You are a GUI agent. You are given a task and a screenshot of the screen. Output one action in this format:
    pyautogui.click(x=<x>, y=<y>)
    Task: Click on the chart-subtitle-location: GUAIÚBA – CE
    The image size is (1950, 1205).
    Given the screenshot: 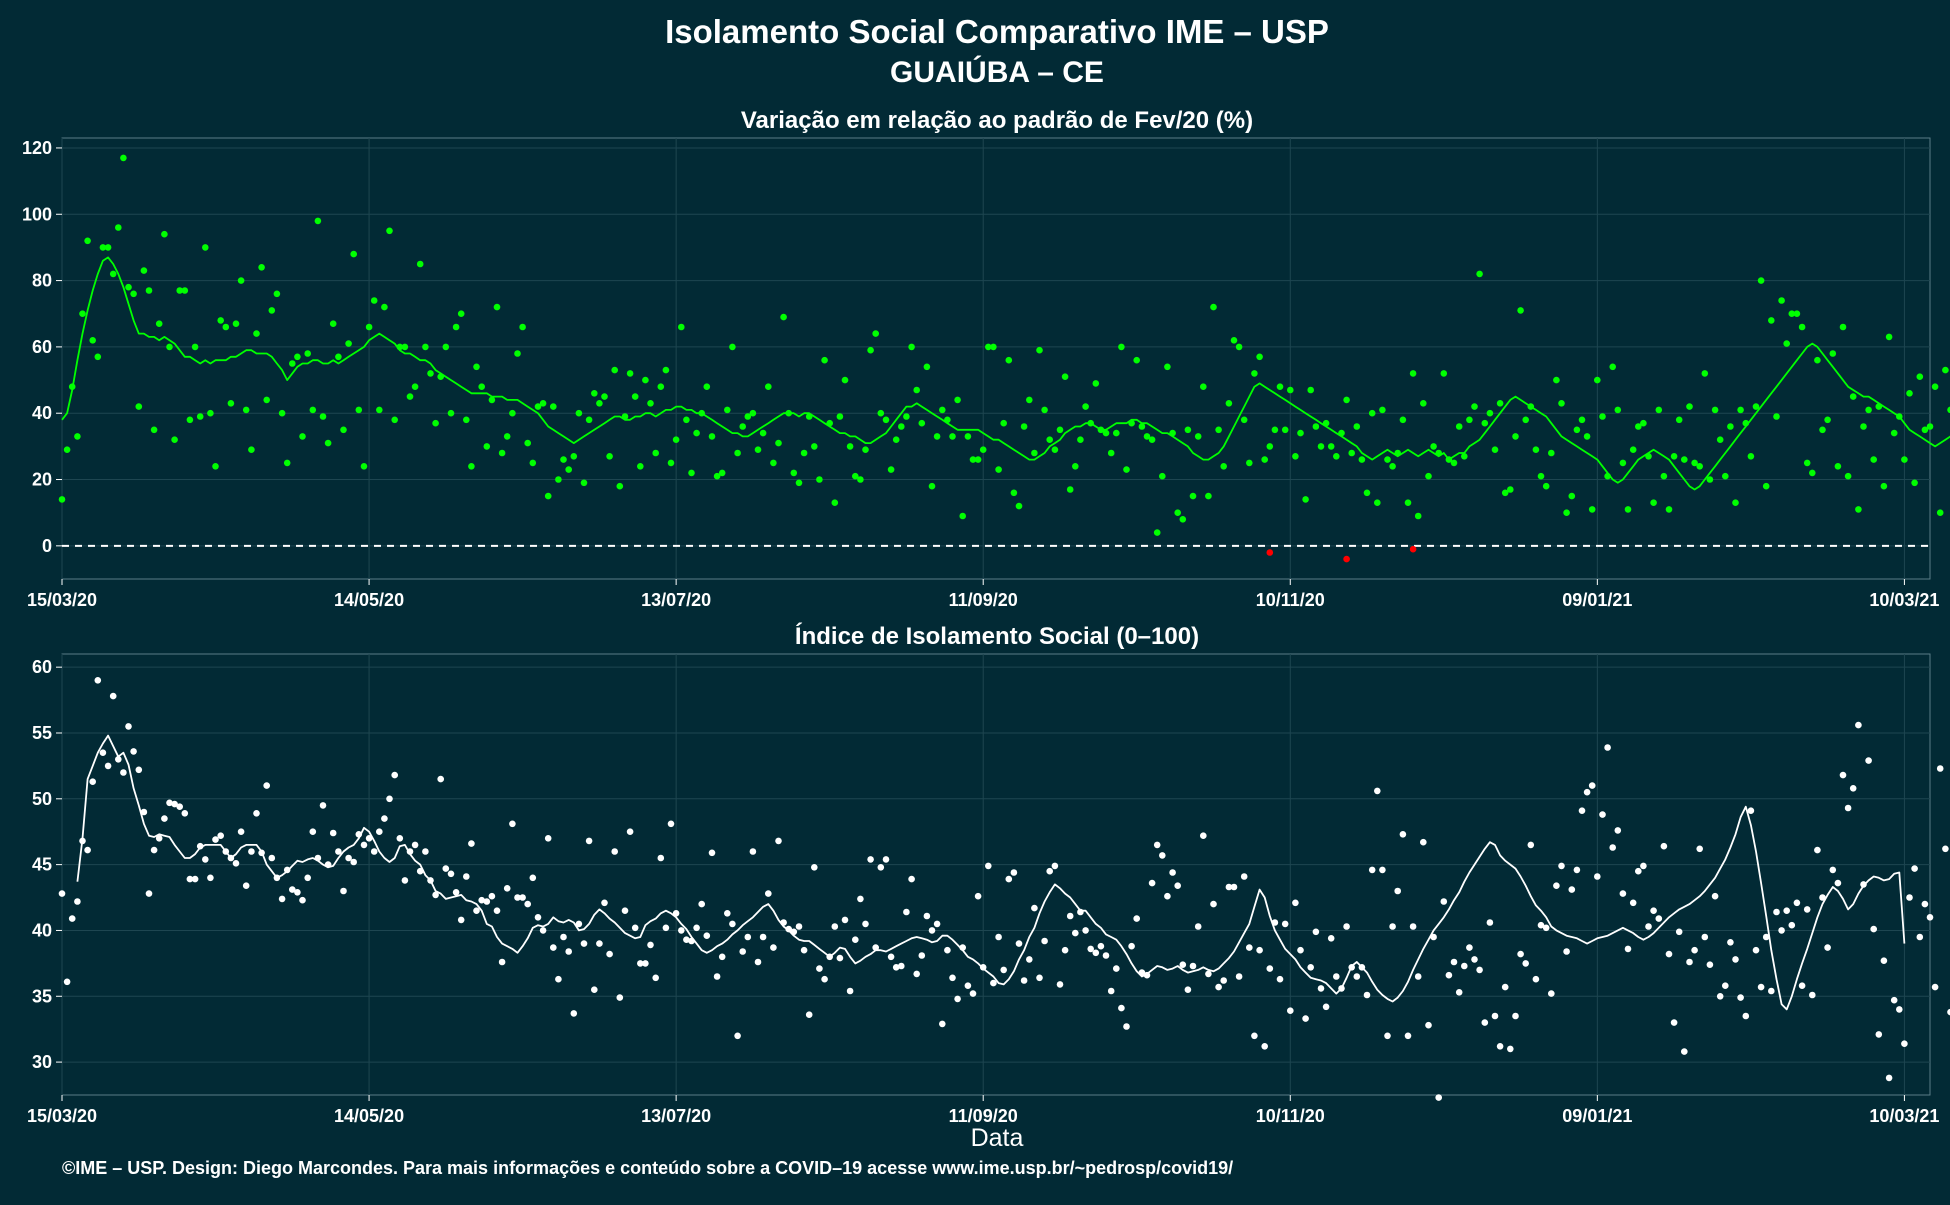 What is the action you would take?
    pyautogui.click(x=997, y=72)
    